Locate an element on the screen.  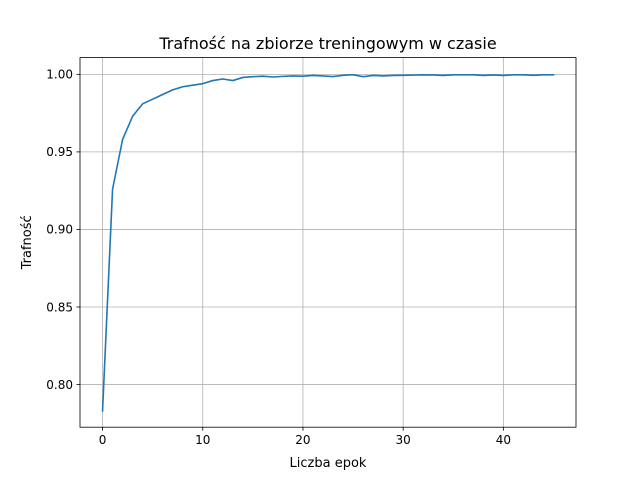
y-tick-label: 0.80 is located at coordinates (59, 385).